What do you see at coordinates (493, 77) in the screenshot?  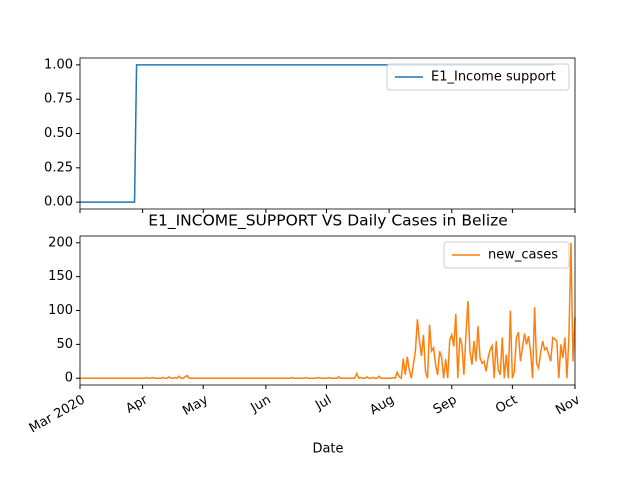 I see `legend-label: E1_Income support` at bounding box center [493, 77].